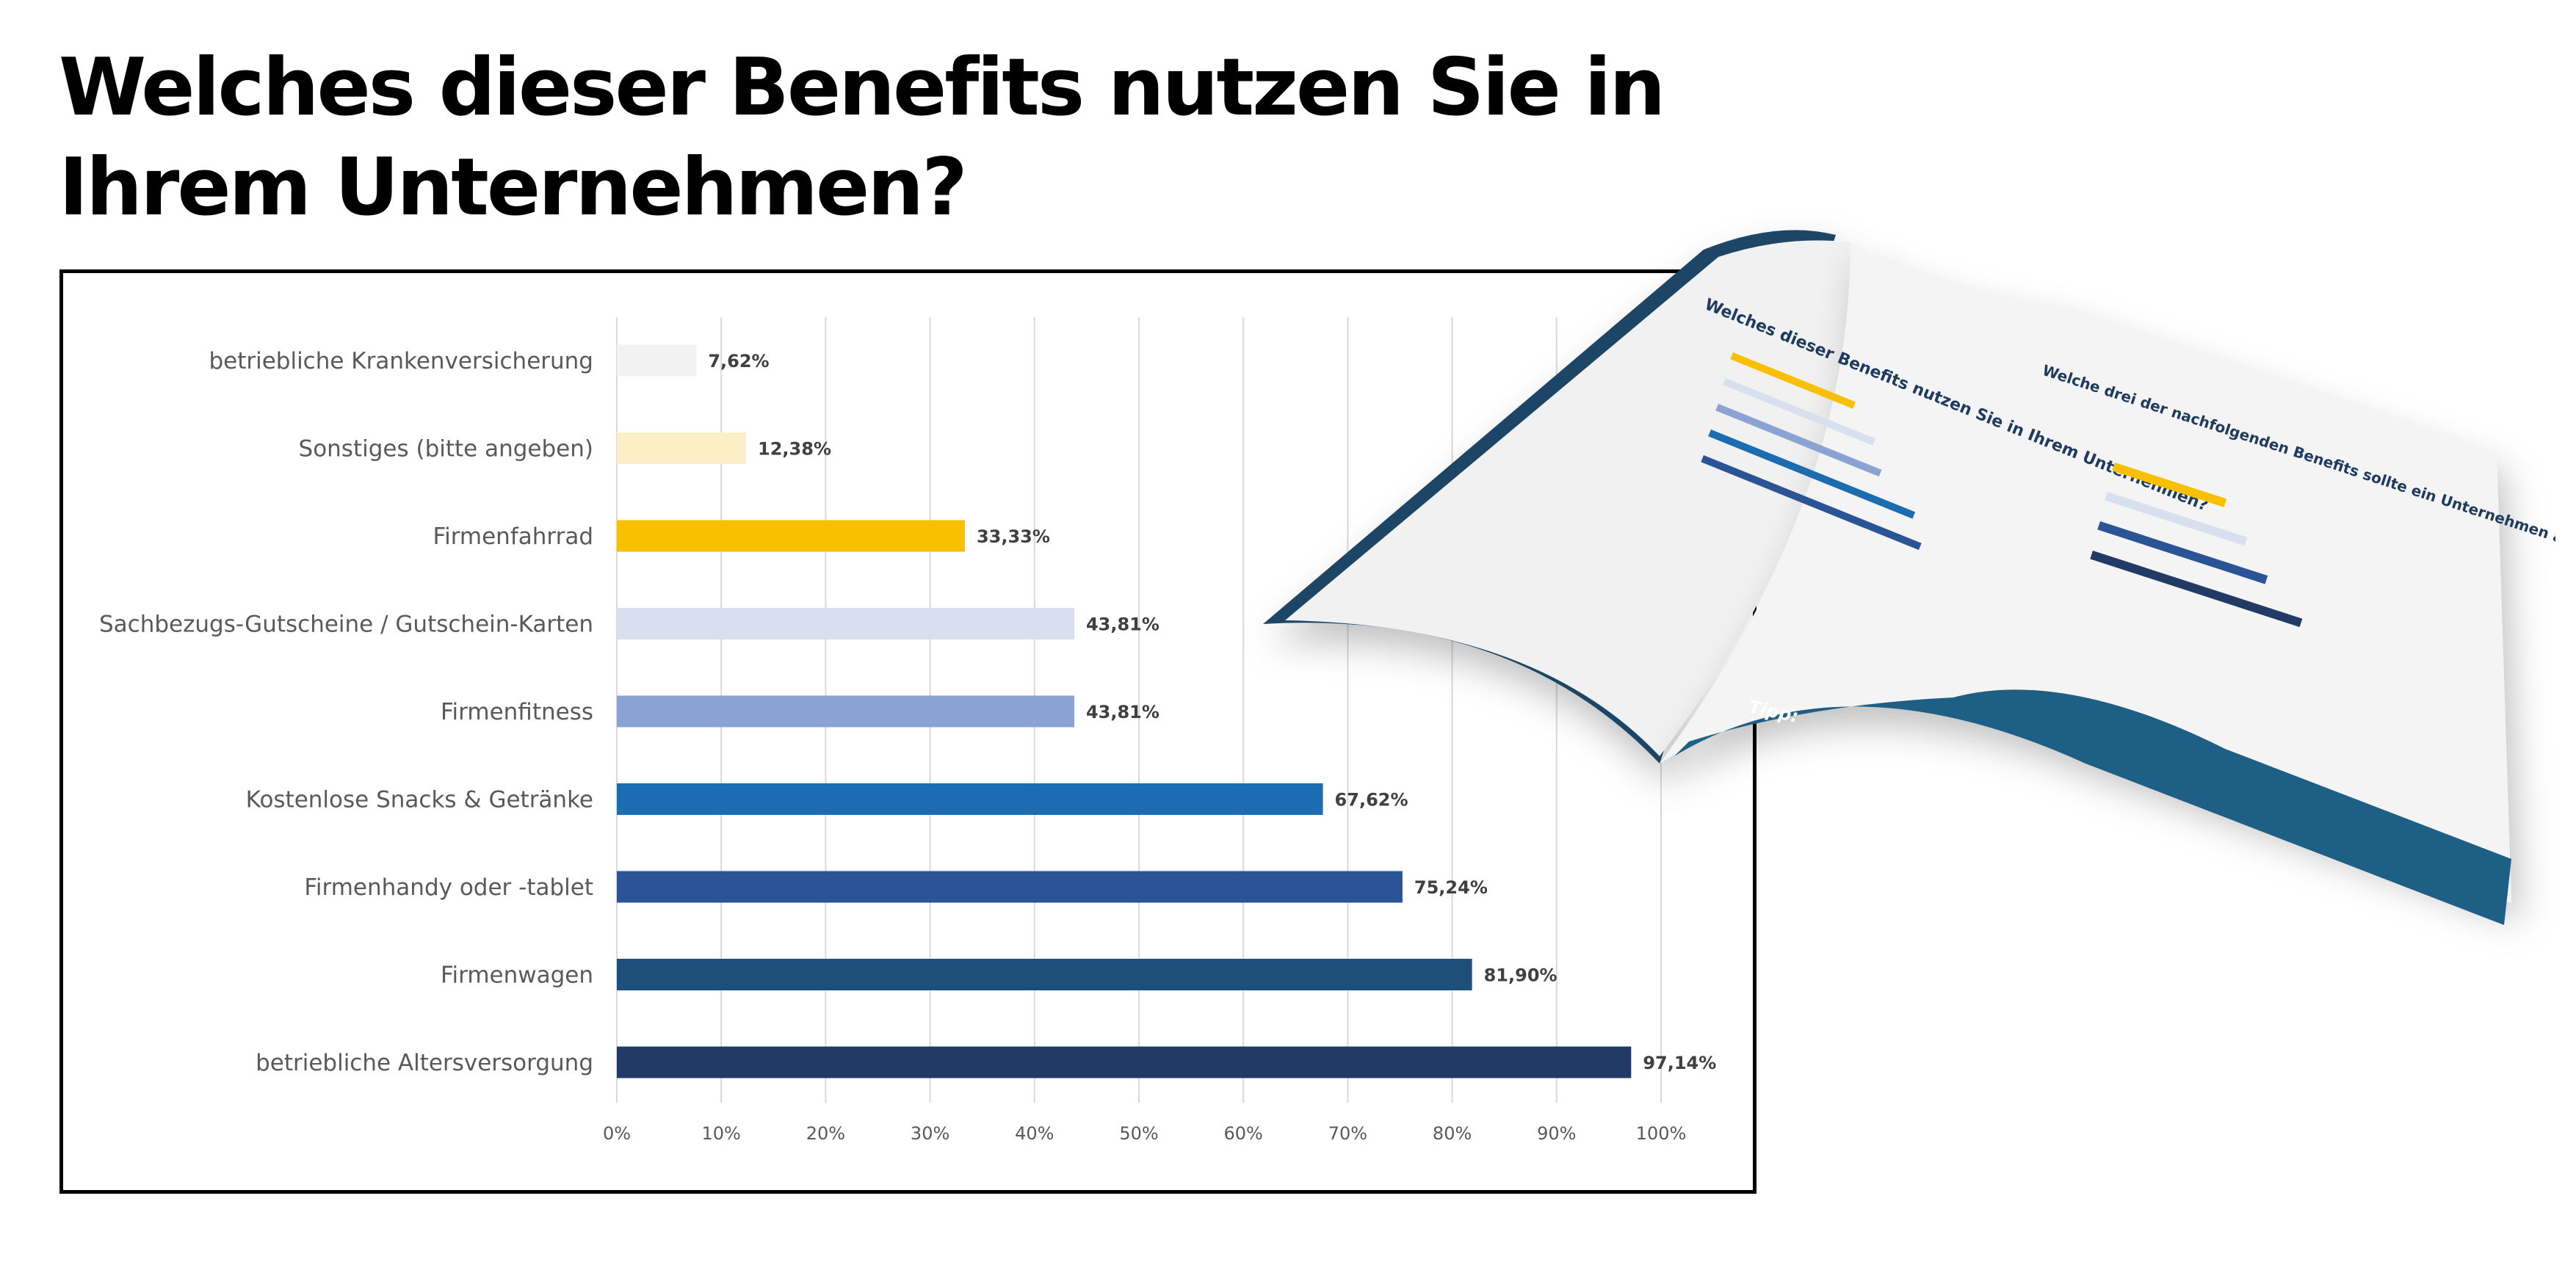 This screenshot has height=1262, width=2576. I want to click on category-label: Sonstiges (bitte angeben), so click(446, 449).